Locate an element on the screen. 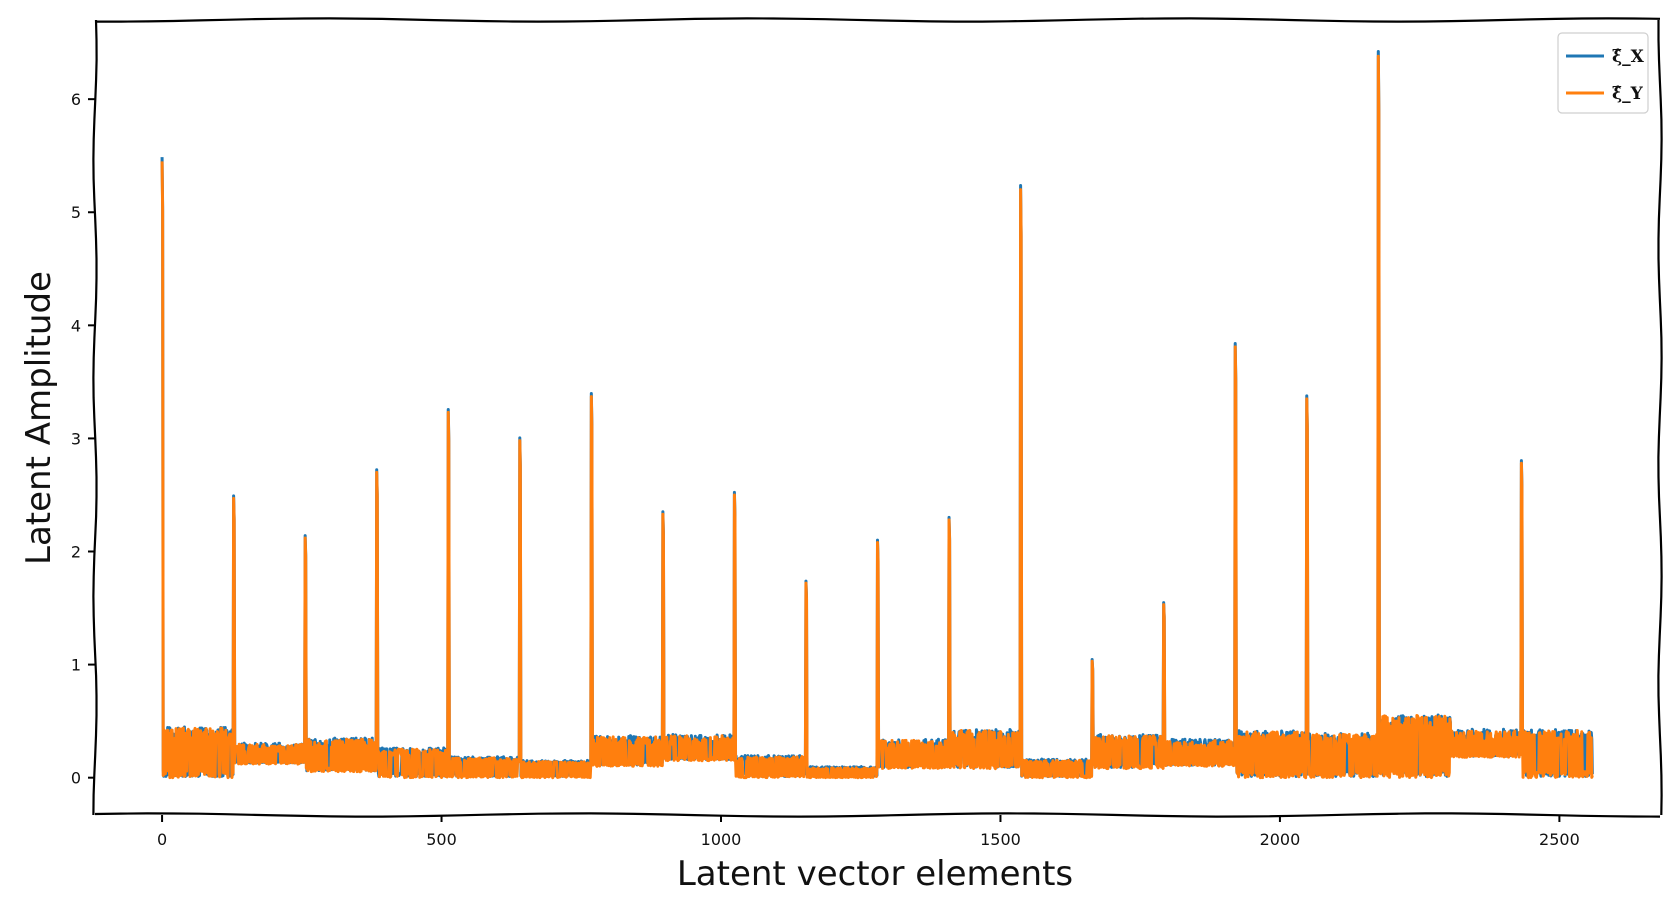  x-tick-label: 0 is located at coordinates (162, 839).